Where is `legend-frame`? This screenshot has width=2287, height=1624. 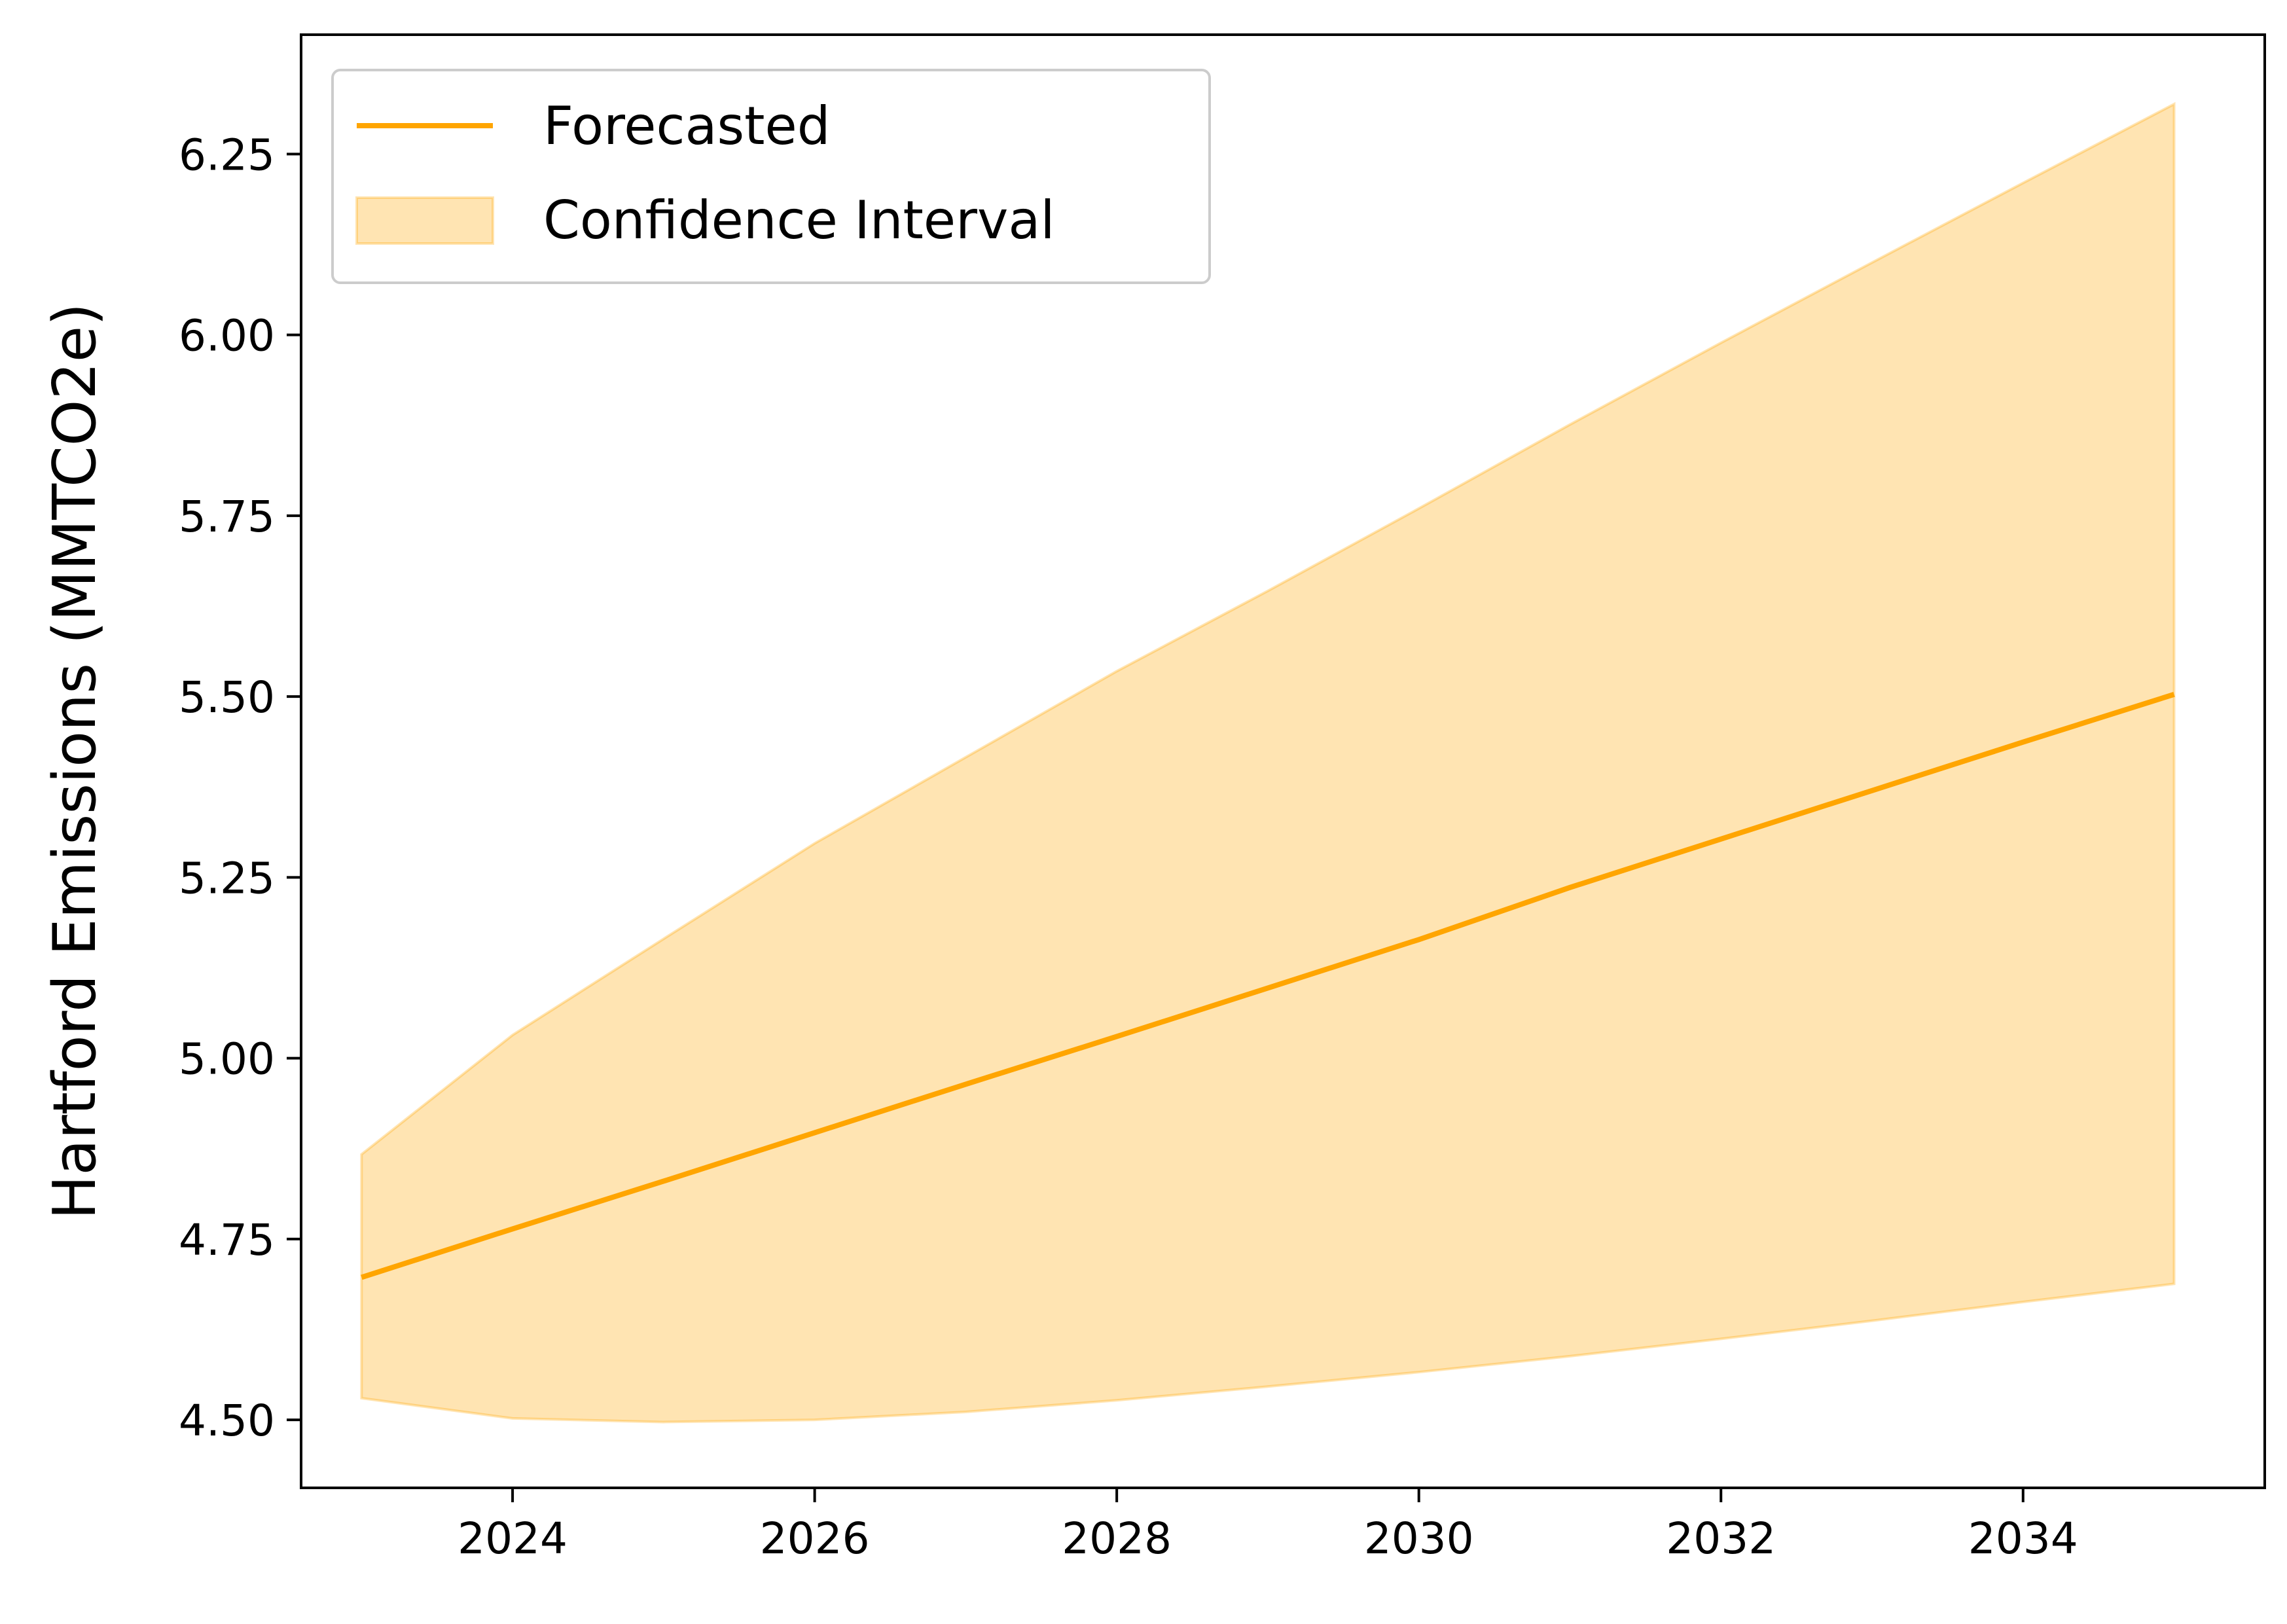 legend-frame is located at coordinates (771, 176).